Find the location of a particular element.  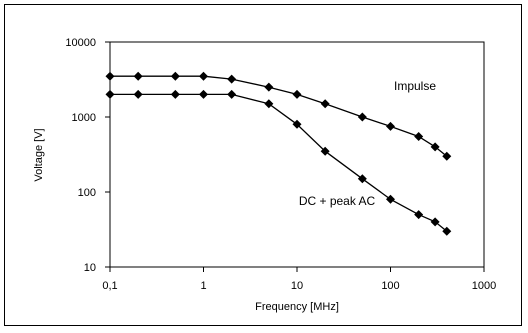

x-tick-label: 100 is located at coordinates (390, 286).